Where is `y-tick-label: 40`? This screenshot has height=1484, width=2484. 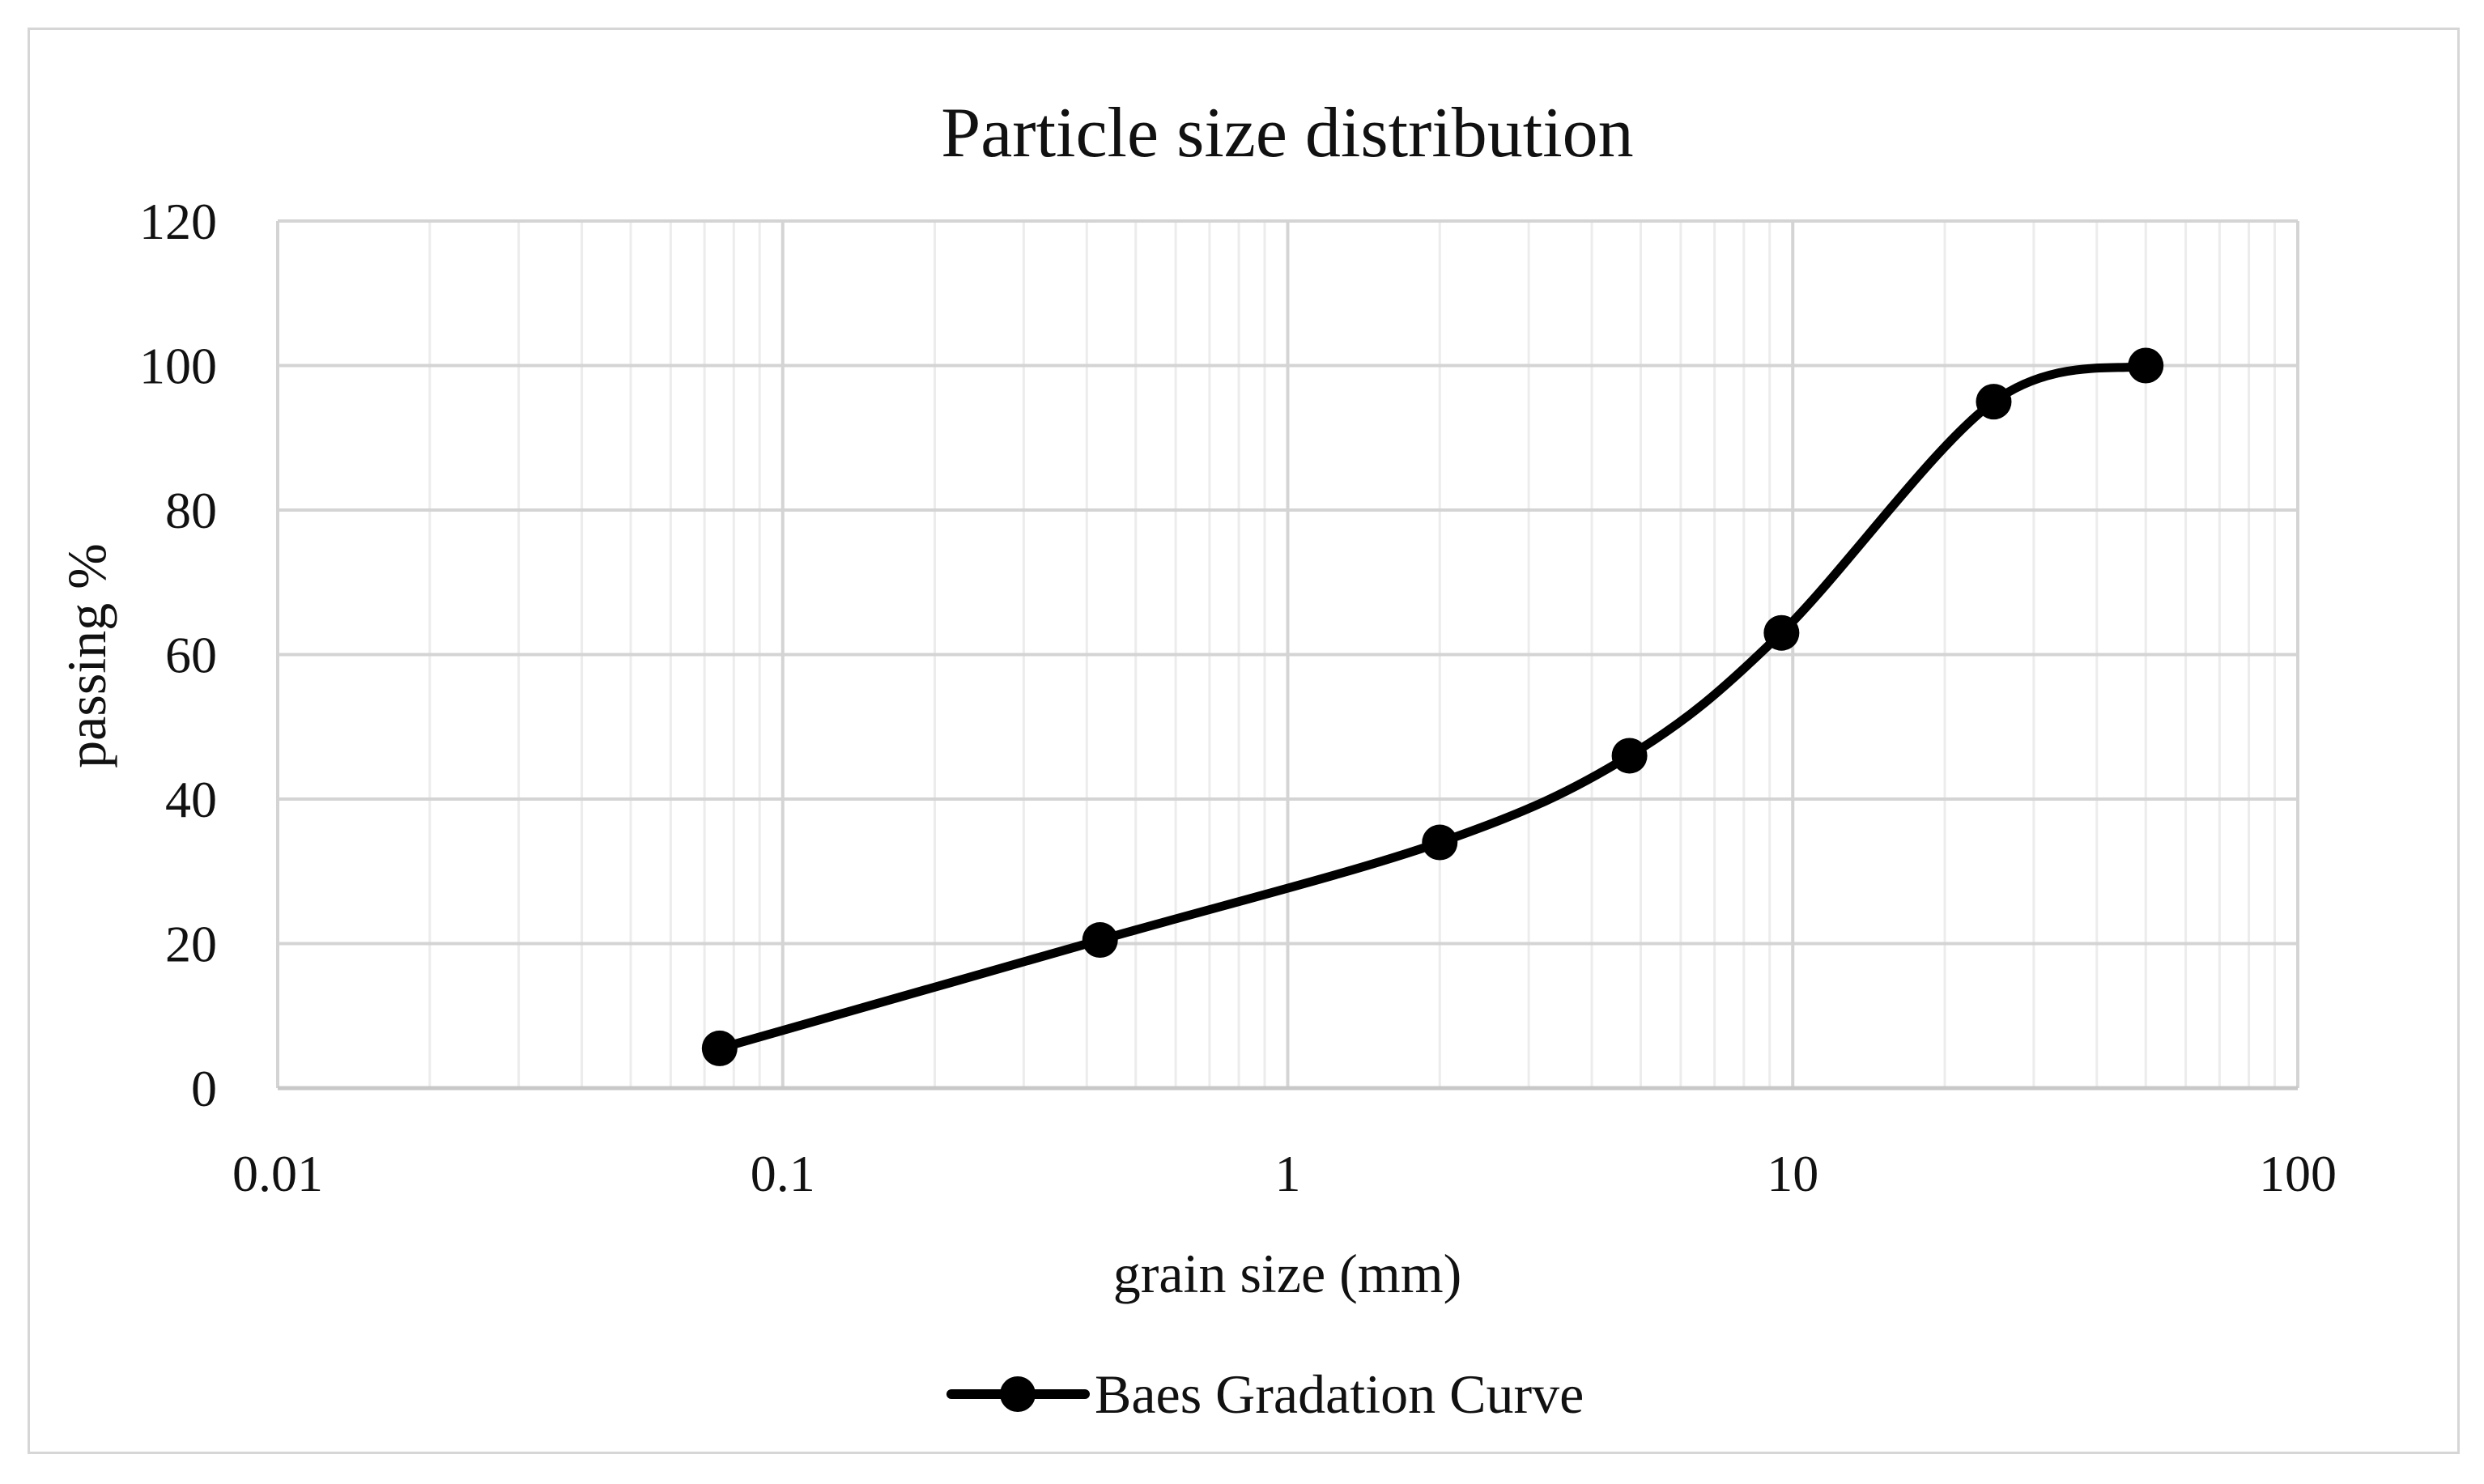
y-tick-label: 40 is located at coordinates (191, 799).